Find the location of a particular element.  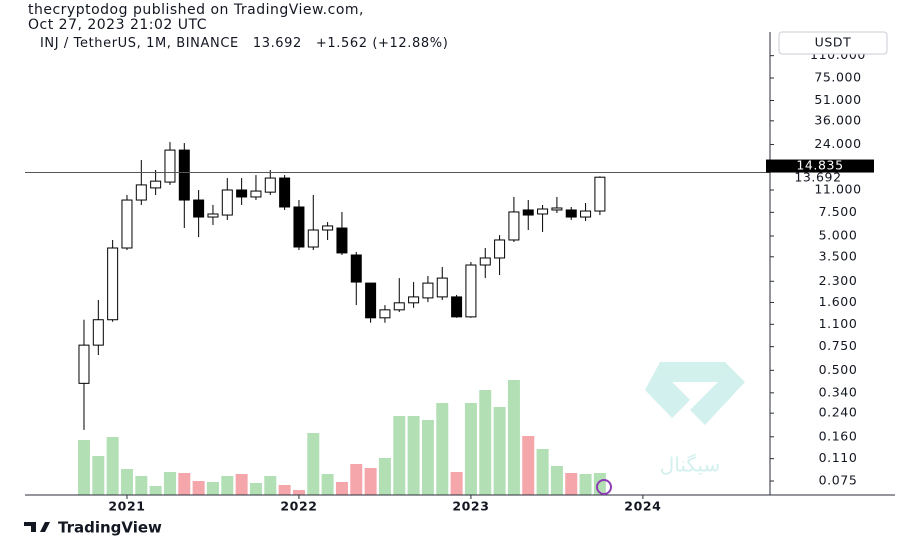

x-tick-label: 2021 is located at coordinates (126, 506).